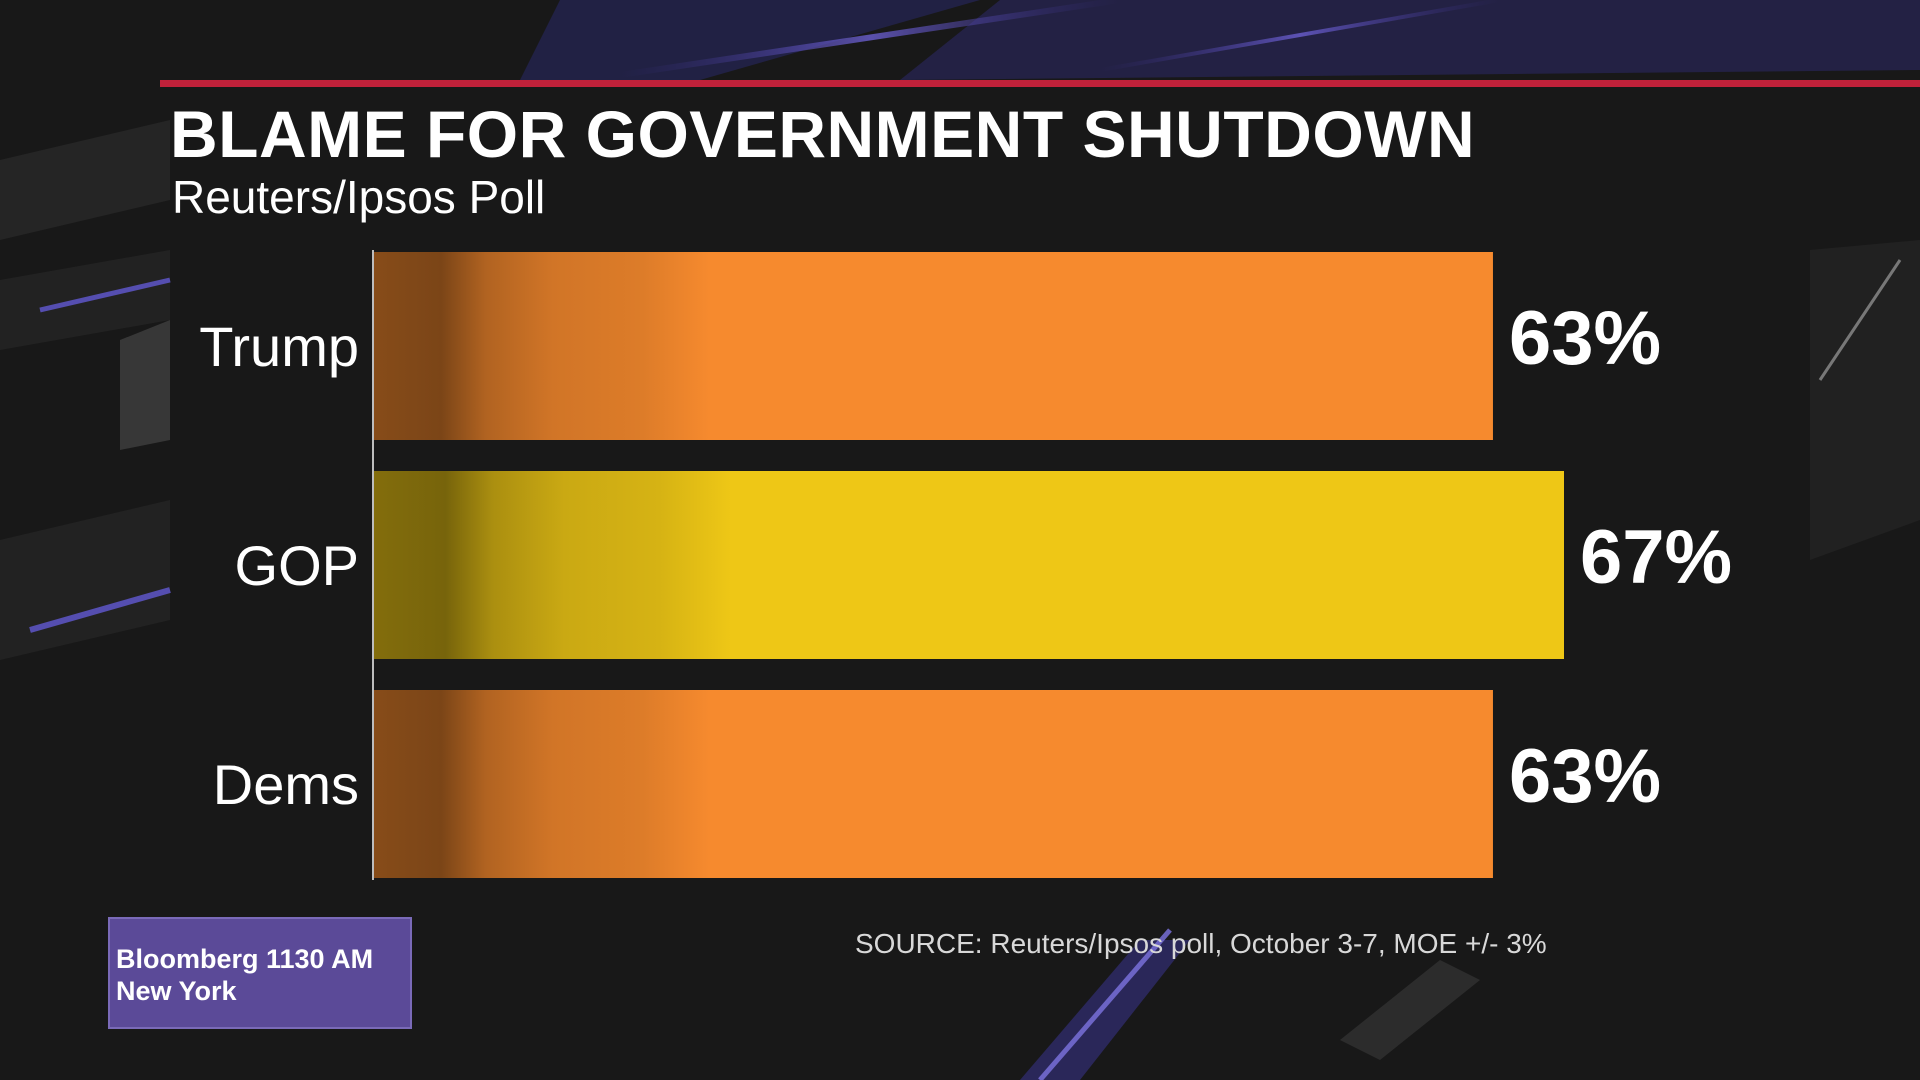  Describe the element at coordinates (359, 197) in the screenshot. I see `chart-subtitle: Reuters/Ipsos Poll` at that location.